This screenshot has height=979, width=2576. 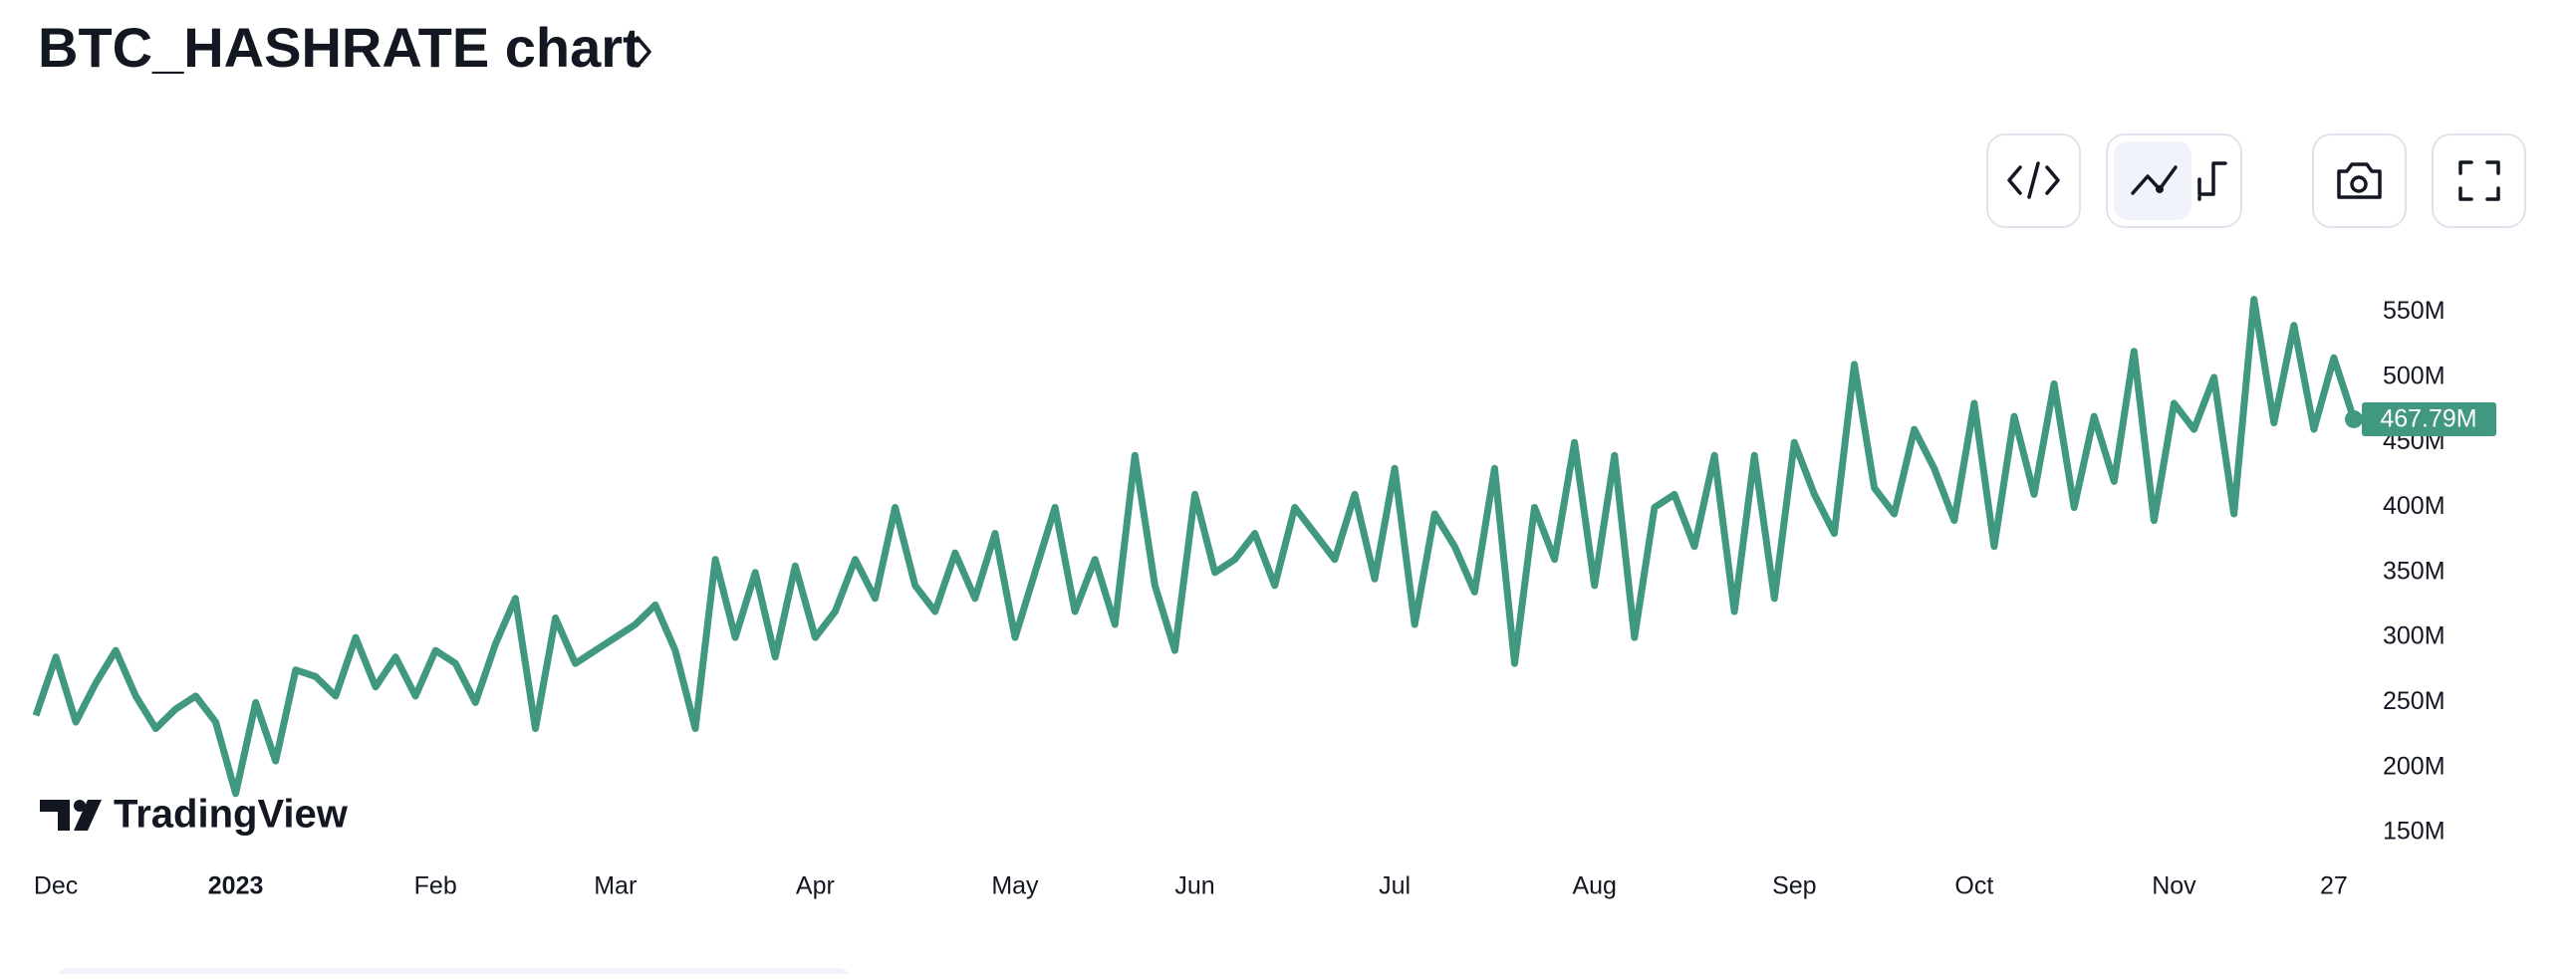 I want to click on x-tick-label: Aug, so click(x=1594, y=886).